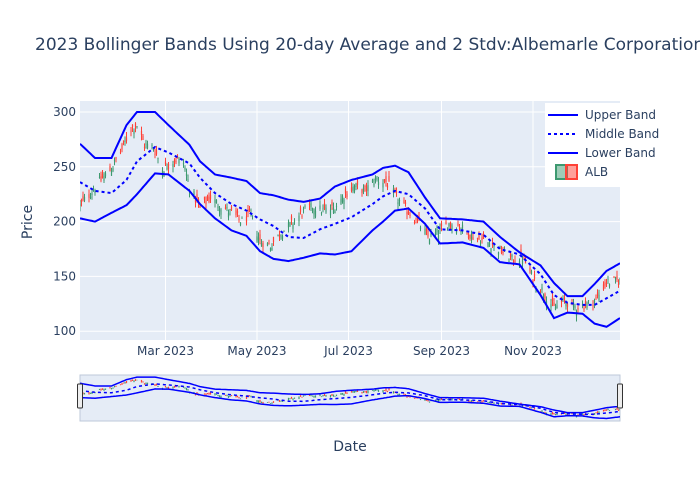  I want to click on legend-label: Middle Band, so click(622, 134).